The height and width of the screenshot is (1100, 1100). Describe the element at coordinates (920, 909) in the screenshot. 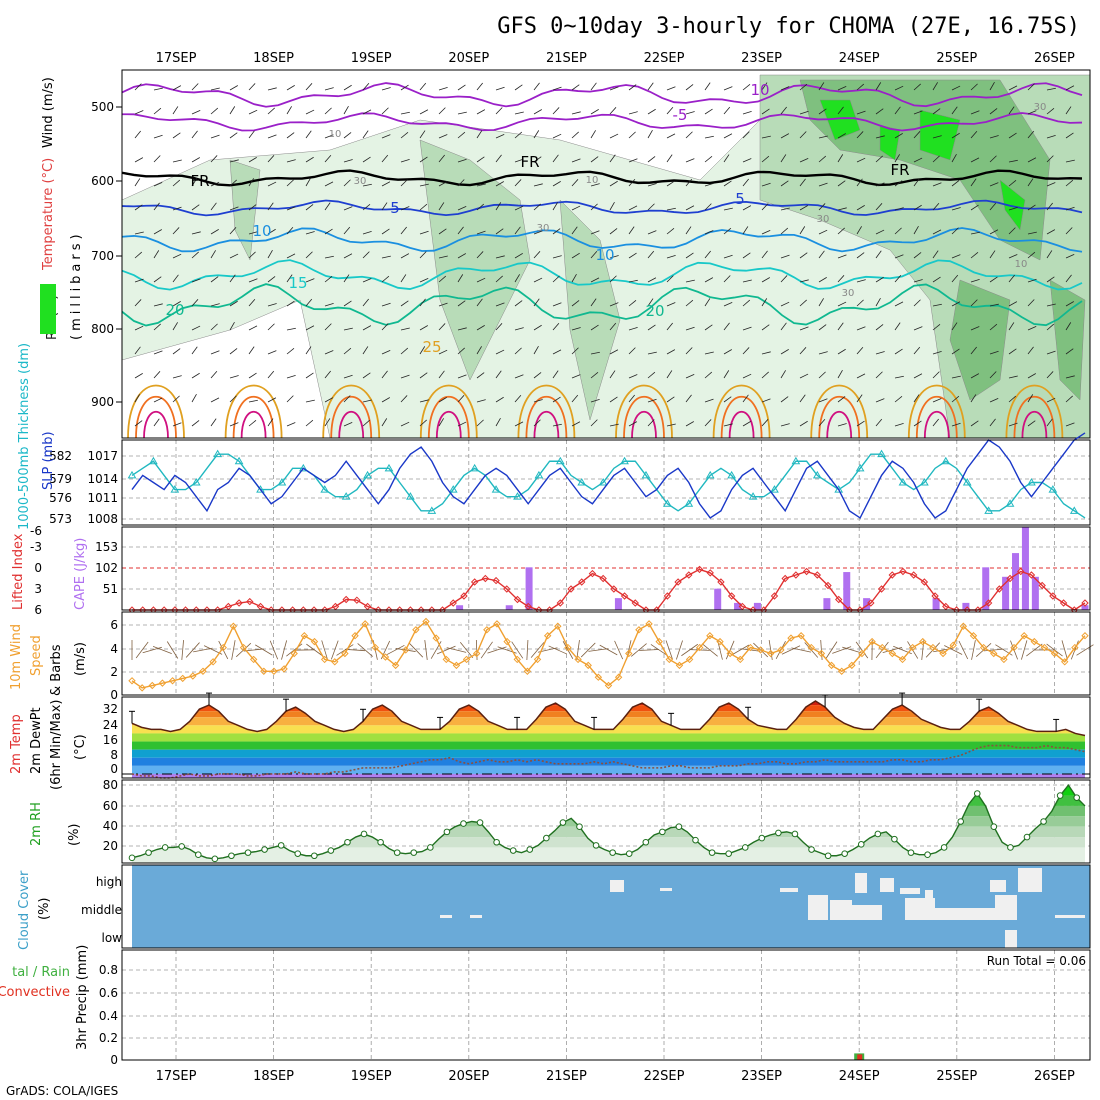

I see `cloud-block` at that location.